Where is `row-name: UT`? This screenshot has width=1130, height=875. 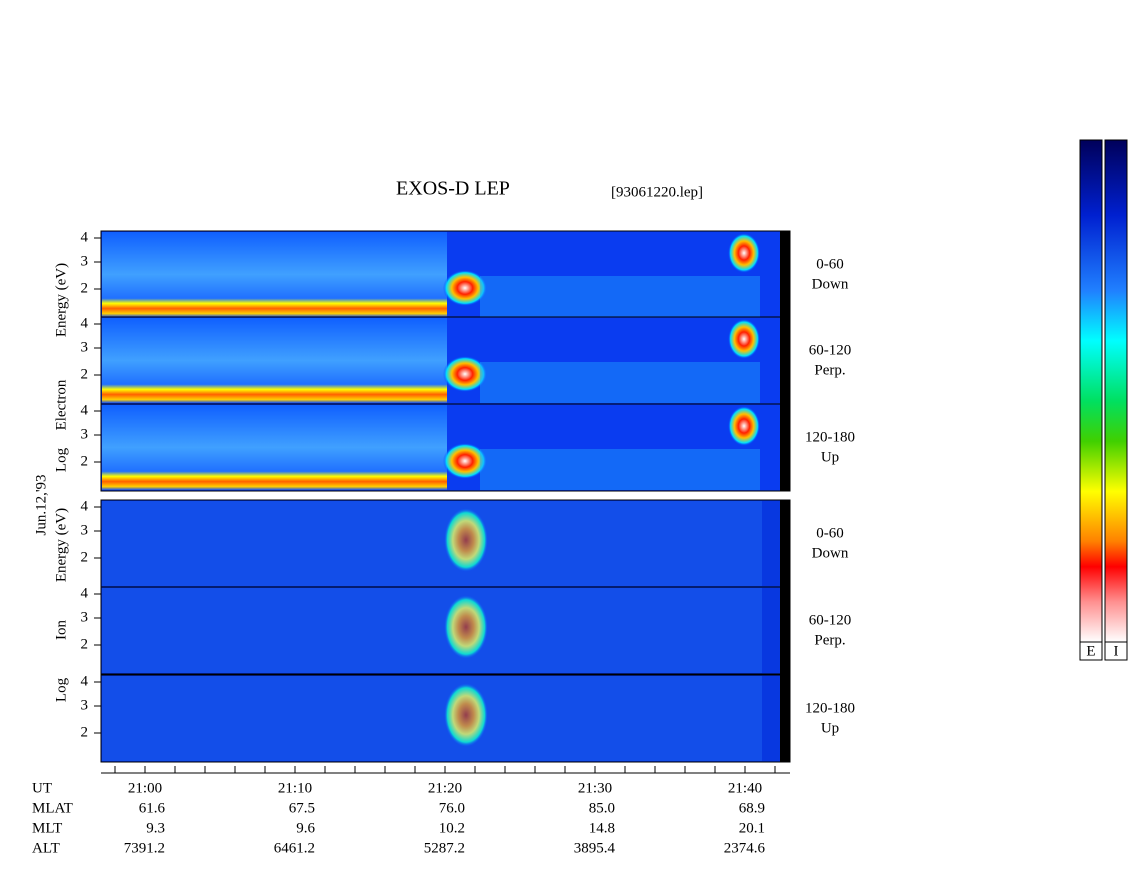 row-name: UT is located at coordinates (42, 788).